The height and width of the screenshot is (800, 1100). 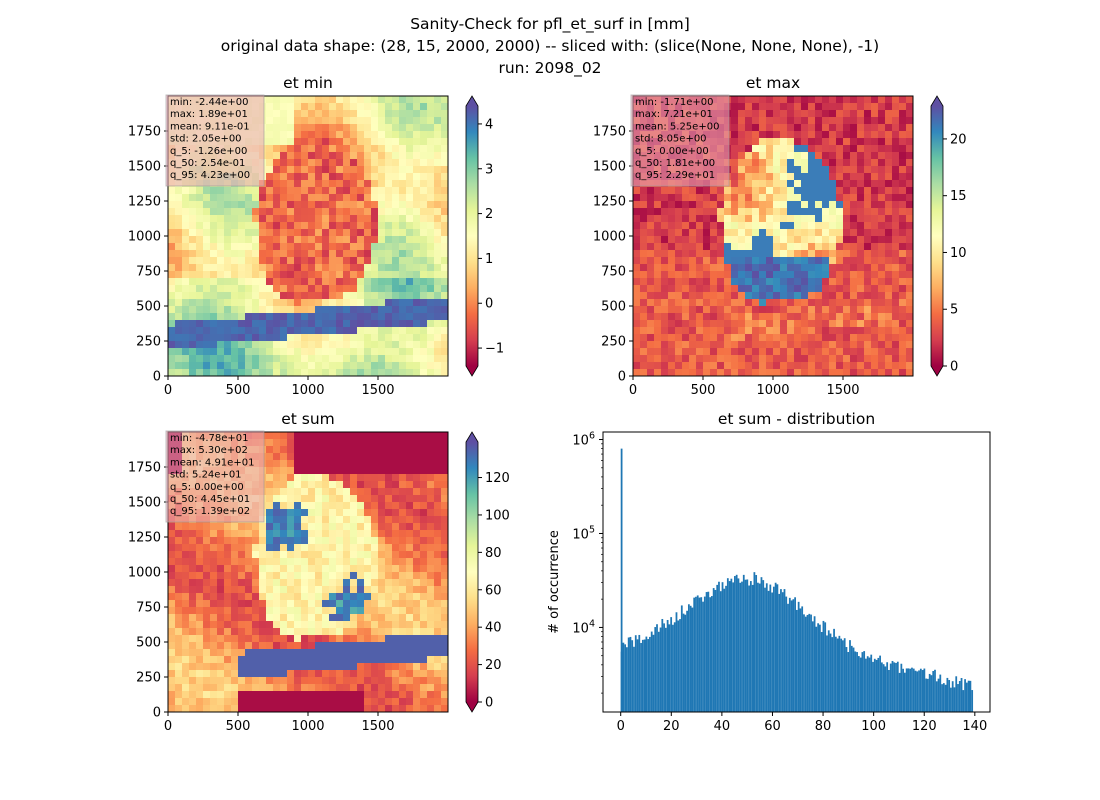 What do you see at coordinates (489, 169) in the screenshot?
I see `colorbar-tick-label: 3` at bounding box center [489, 169].